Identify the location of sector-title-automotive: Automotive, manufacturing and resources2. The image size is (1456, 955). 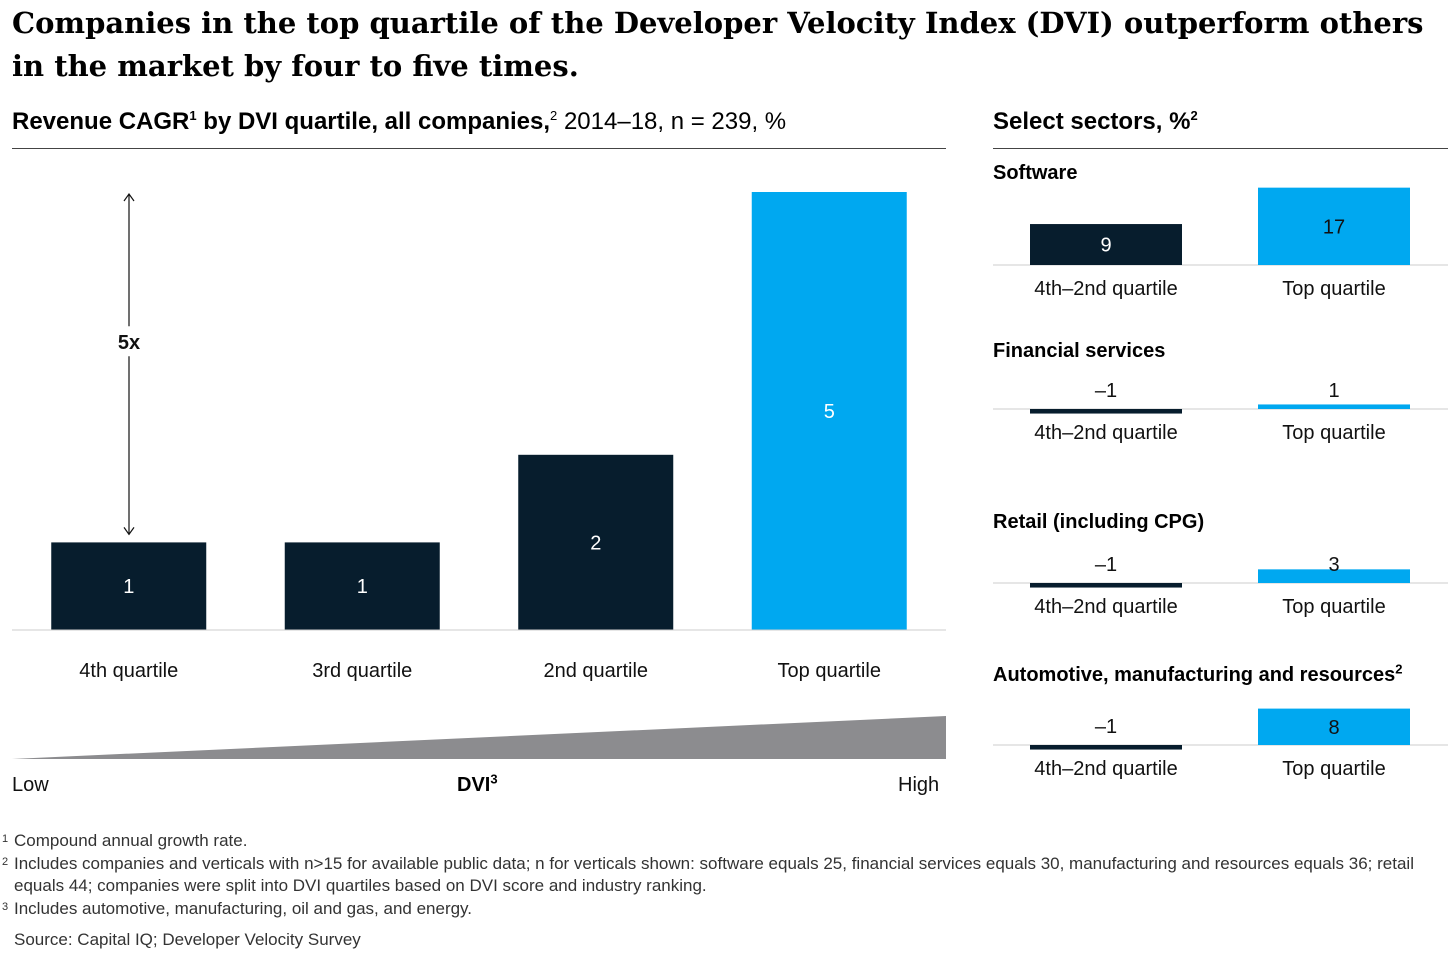
(1198, 674).